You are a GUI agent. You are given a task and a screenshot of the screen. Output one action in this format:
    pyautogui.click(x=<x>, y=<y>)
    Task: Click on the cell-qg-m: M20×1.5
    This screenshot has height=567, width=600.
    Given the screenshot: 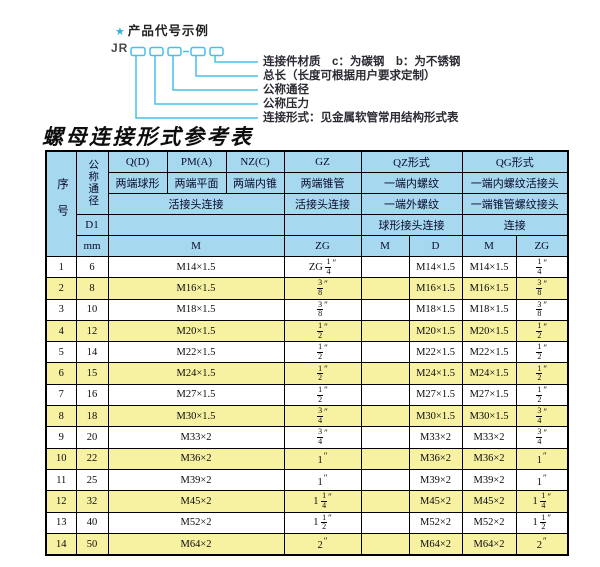 What is the action you would take?
    pyautogui.click(x=489, y=331)
    